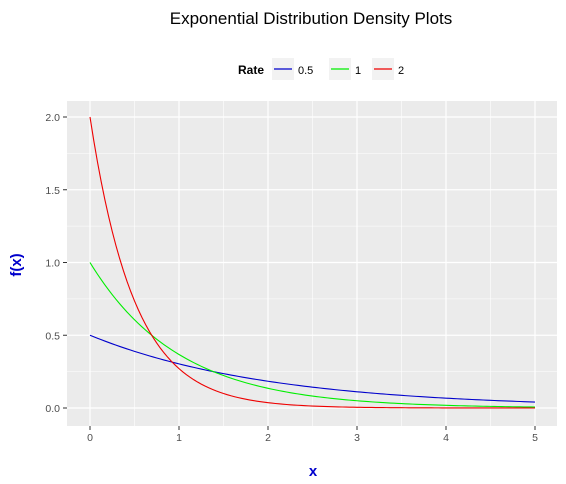 Image resolution: width=566 pixels, height=484 pixels. I want to click on x-axis-title: x, so click(313, 471).